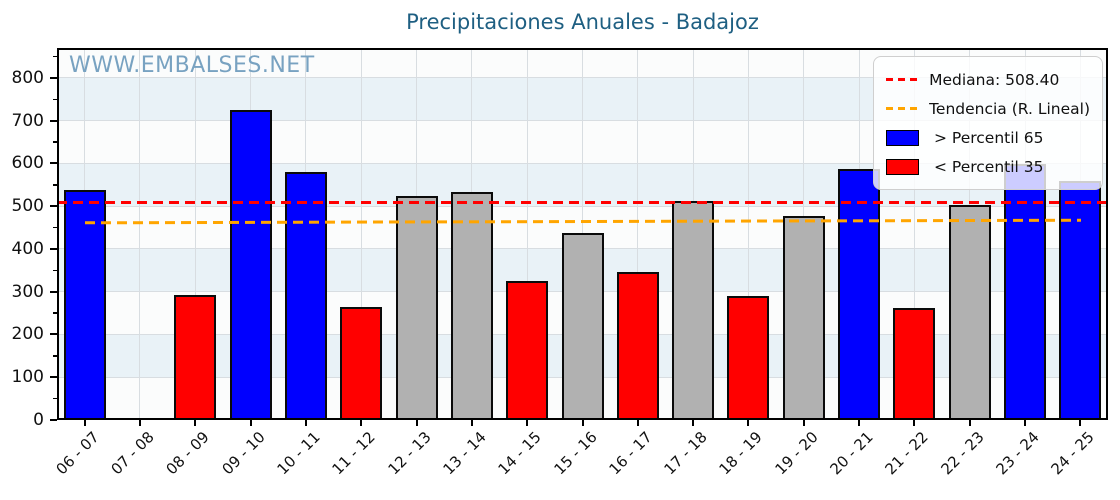 This screenshot has height=500, width=1120. What do you see at coordinates (27, 77) in the screenshot?
I see `y-axis-tick-label: 800` at bounding box center [27, 77].